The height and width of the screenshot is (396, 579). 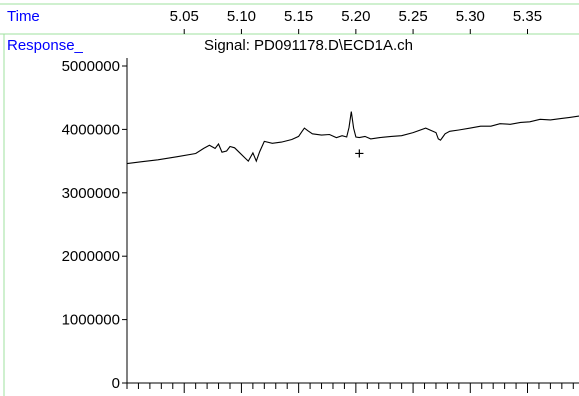 What do you see at coordinates (91, 225) in the screenshot?
I see `y-tick-labels: 0 1000000 2000000 3000000 4000000 5000000` at bounding box center [91, 225].